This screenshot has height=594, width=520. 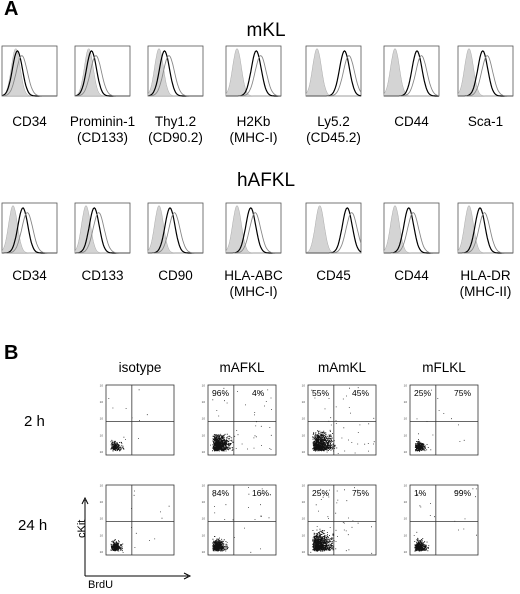 I want to click on hafkl-marker-label-4: CD45, so click(x=334, y=276).